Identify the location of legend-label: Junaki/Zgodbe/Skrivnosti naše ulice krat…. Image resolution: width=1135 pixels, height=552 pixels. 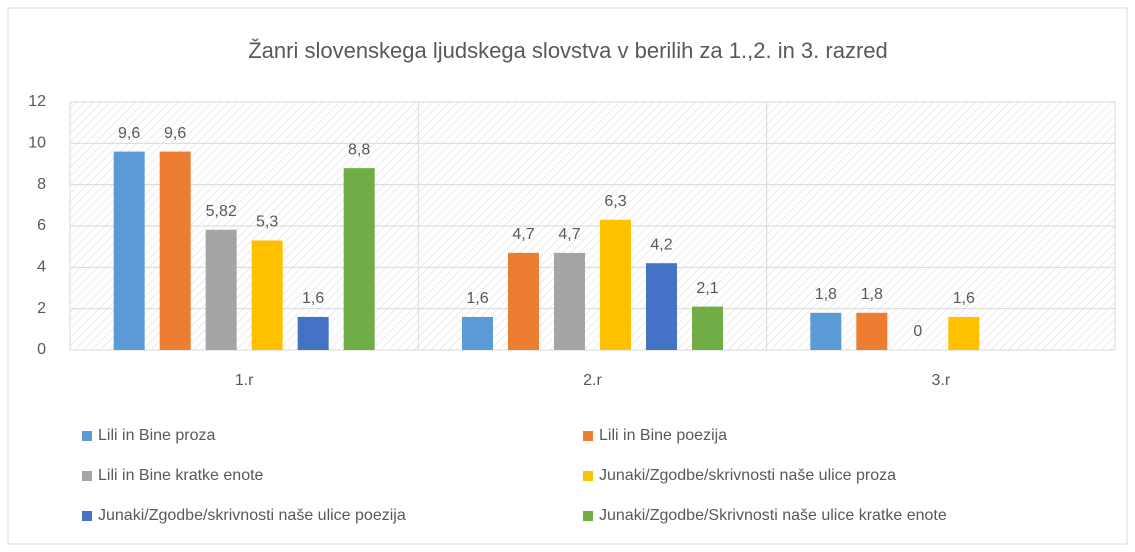
(773, 515).